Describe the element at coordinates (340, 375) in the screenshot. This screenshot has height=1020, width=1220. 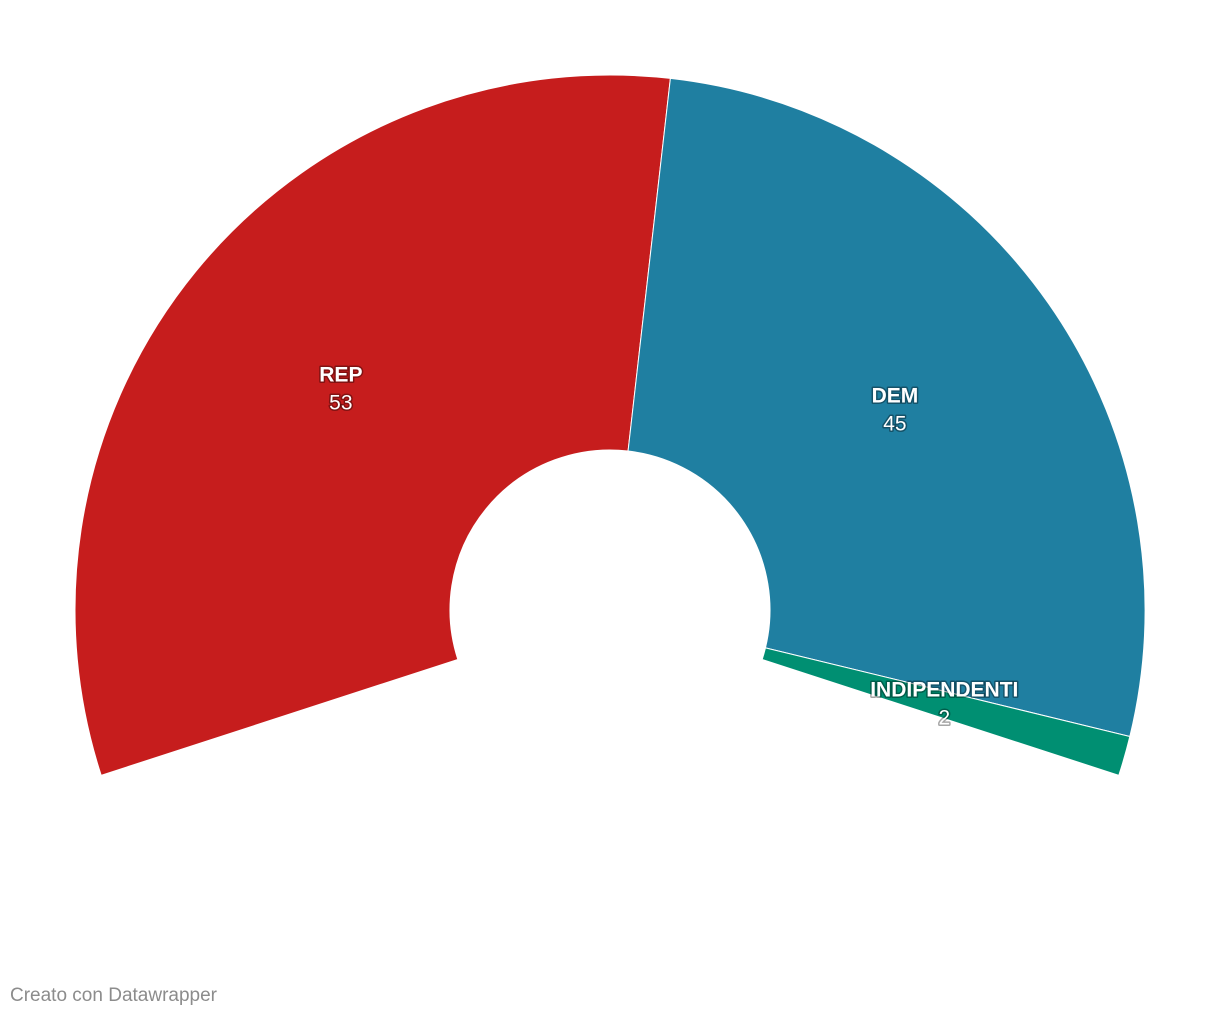
I see `slice-name: REP` at that location.